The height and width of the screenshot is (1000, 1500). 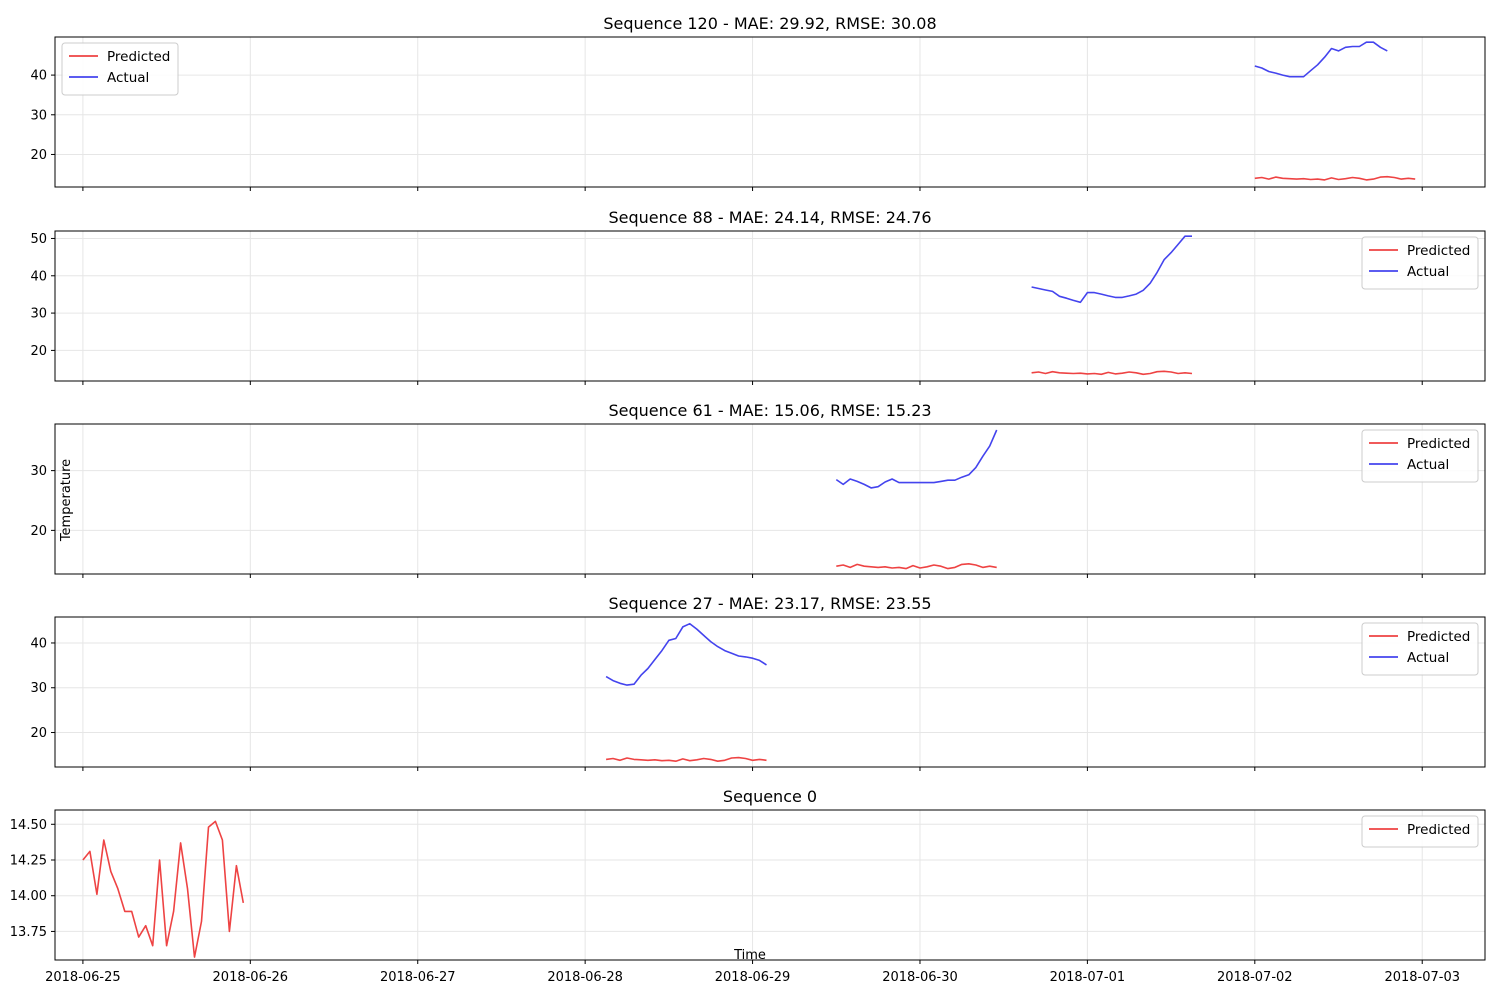 What do you see at coordinates (251, 977) in the screenshot?
I see `x-tick-label: 2018-06-26` at bounding box center [251, 977].